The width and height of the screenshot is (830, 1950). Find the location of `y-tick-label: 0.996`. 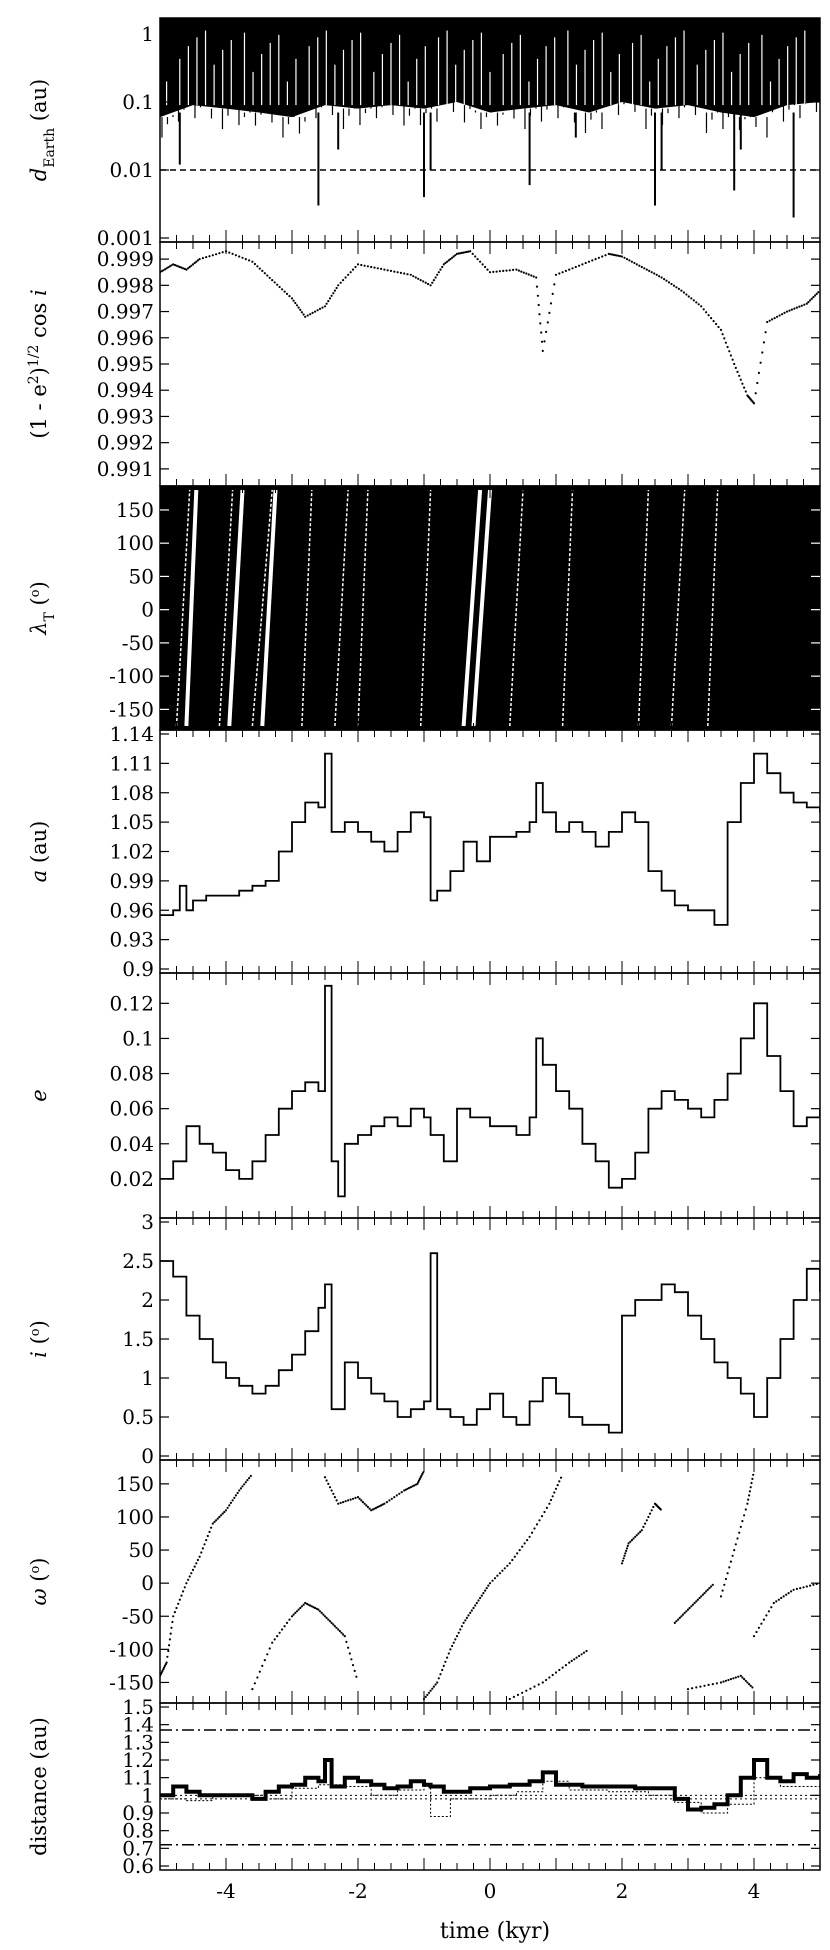

y-tick-label: 0.996 is located at coordinates (125, 338).